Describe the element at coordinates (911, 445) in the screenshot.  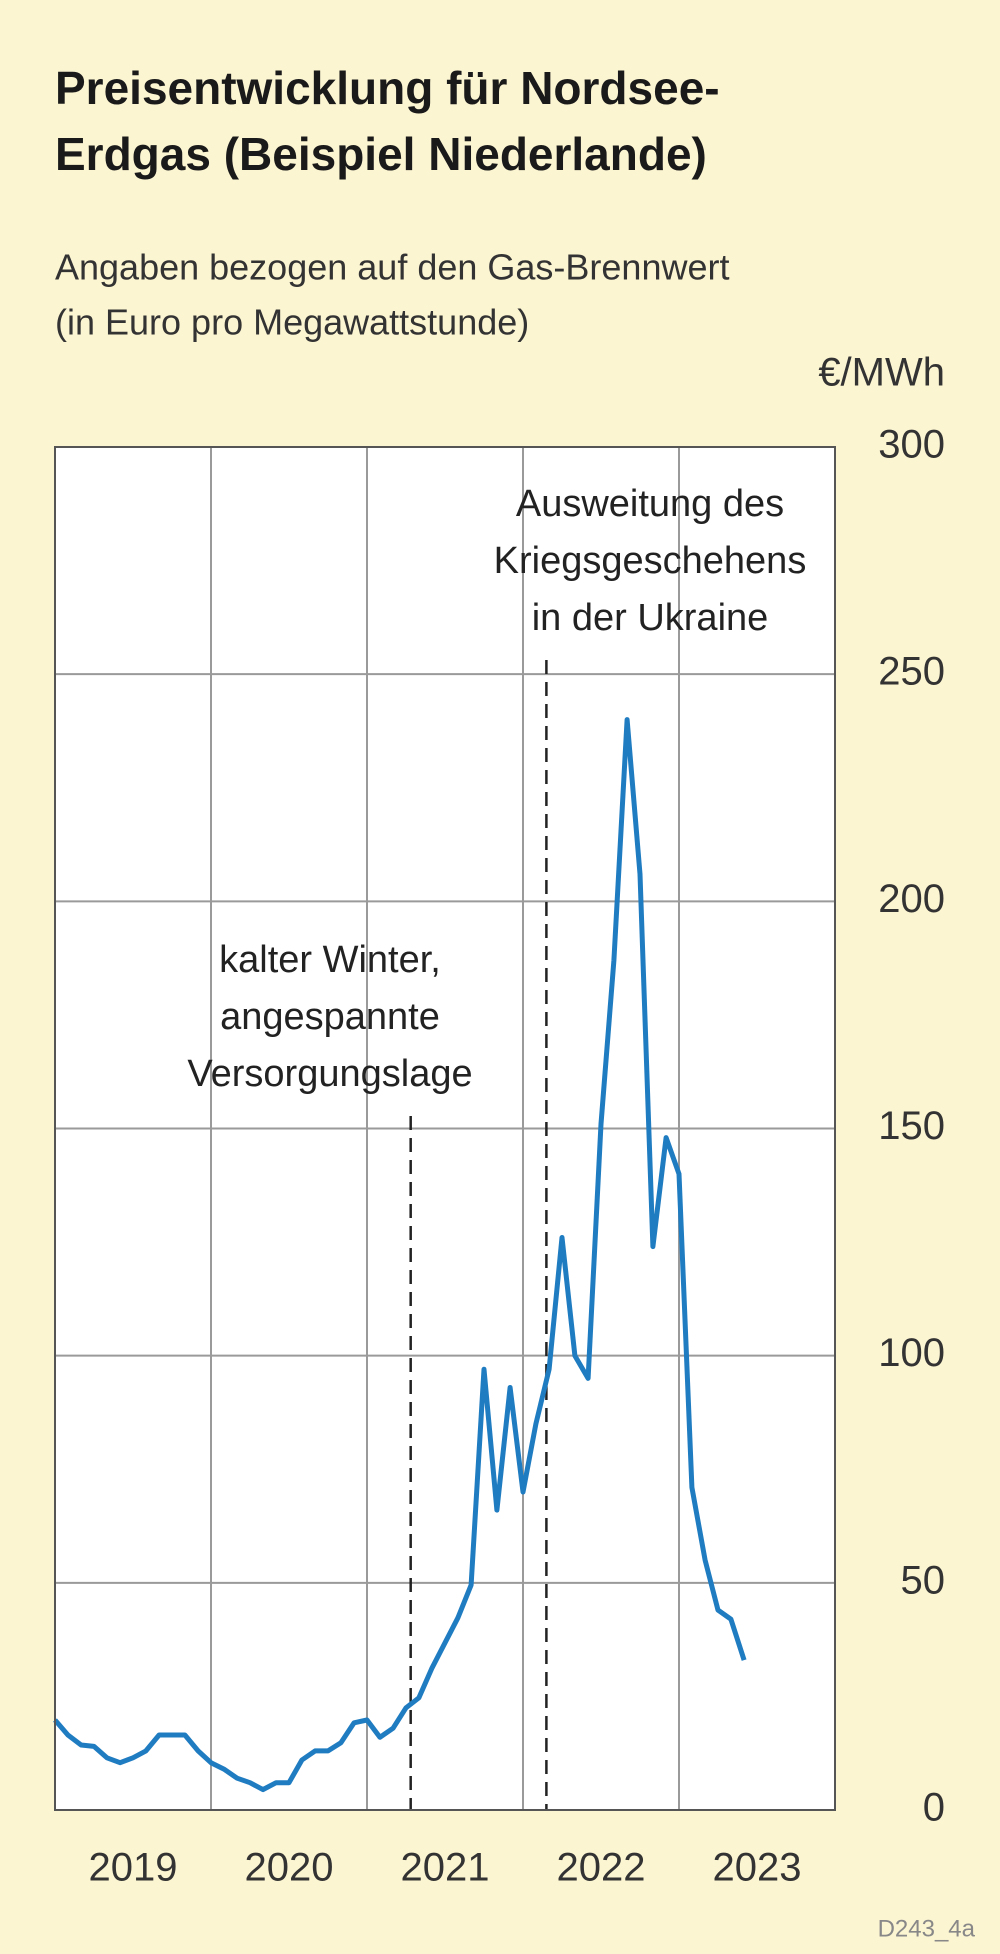
I see `y-tick-label: 300` at that location.